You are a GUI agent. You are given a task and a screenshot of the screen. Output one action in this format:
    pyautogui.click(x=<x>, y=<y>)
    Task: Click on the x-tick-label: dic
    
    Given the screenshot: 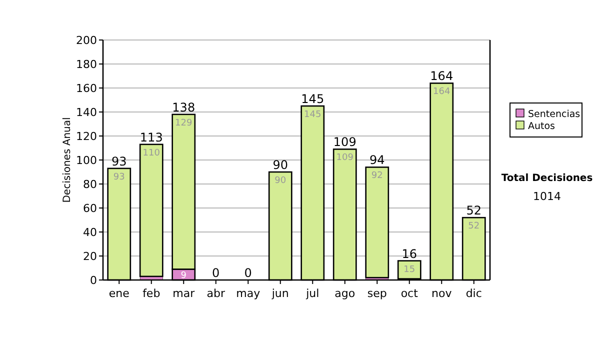 What is the action you would take?
    pyautogui.click(x=474, y=293)
    